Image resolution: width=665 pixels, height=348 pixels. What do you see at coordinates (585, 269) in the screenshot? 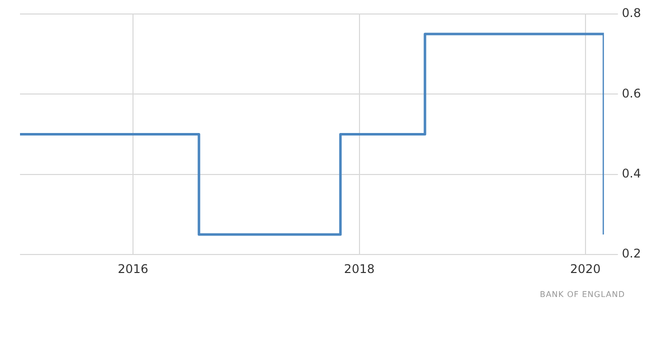
I see `x-tick-label: 2020` at bounding box center [585, 269].